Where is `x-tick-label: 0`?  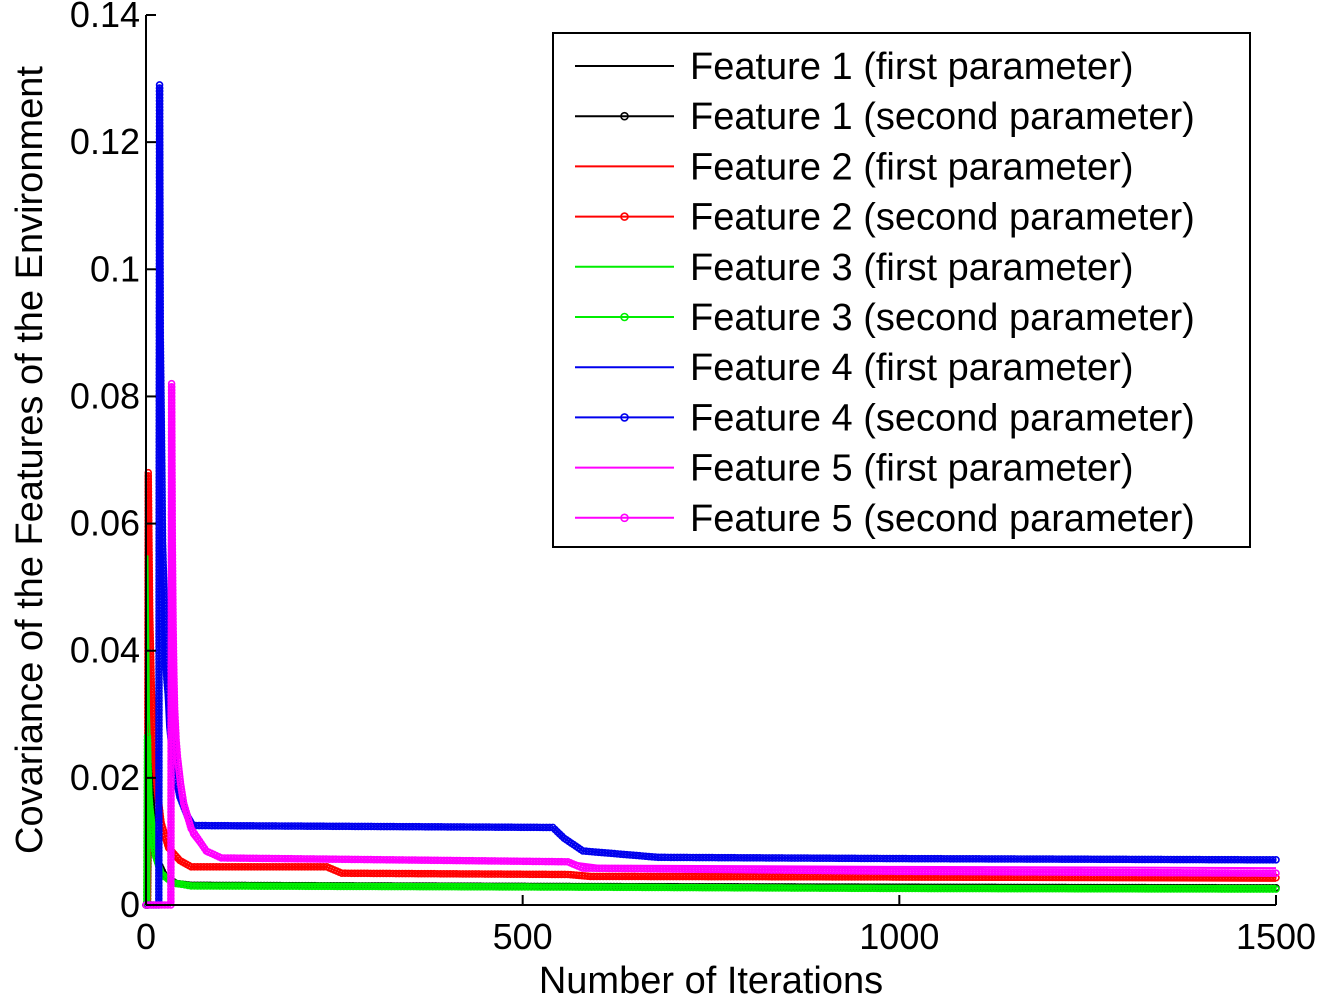 x-tick-label: 0 is located at coordinates (146, 936).